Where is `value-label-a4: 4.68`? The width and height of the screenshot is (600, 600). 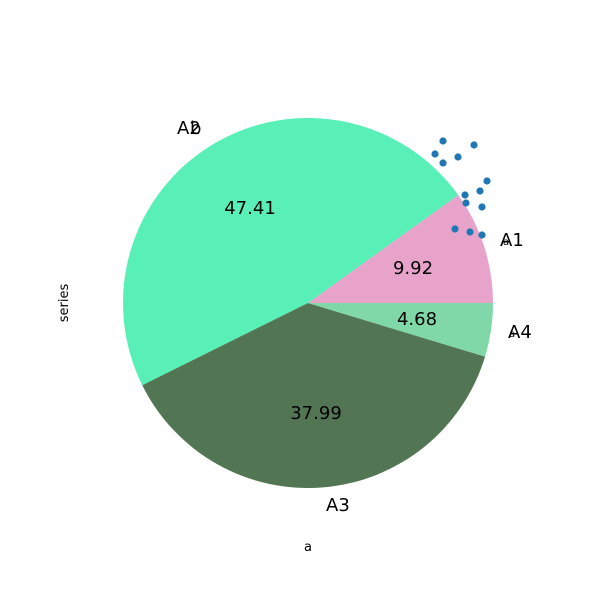
value-label-a4: 4.68 is located at coordinates (417, 319).